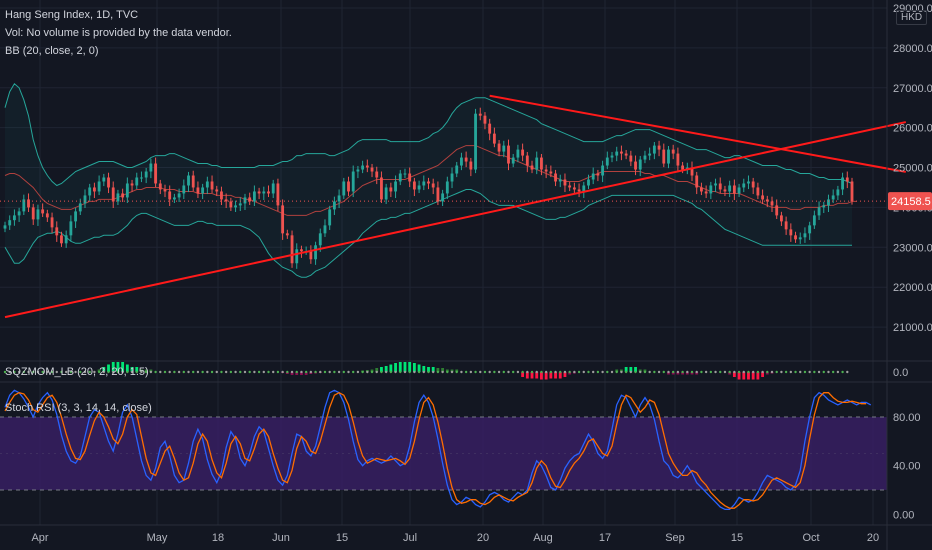 The width and height of the screenshot is (932, 550). What do you see at coordinates (52, 51) in the screenshot?
I see `legend-bollinger: BB (20, close, 2, 0)` at bounding box center [52, 51].